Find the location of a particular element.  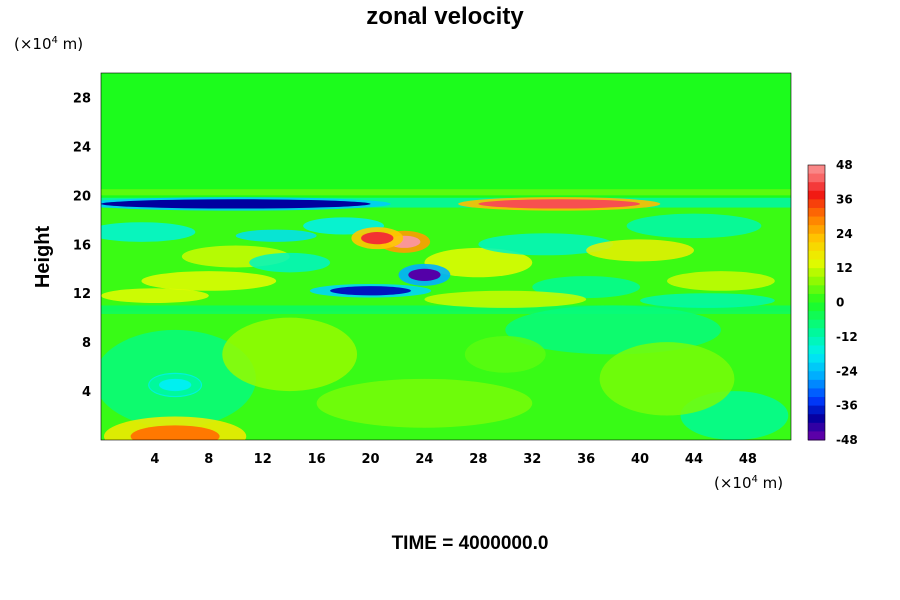

y-axis-ticks: 4 8 12 16 20 24 28 is located at coordinates (82, 245).